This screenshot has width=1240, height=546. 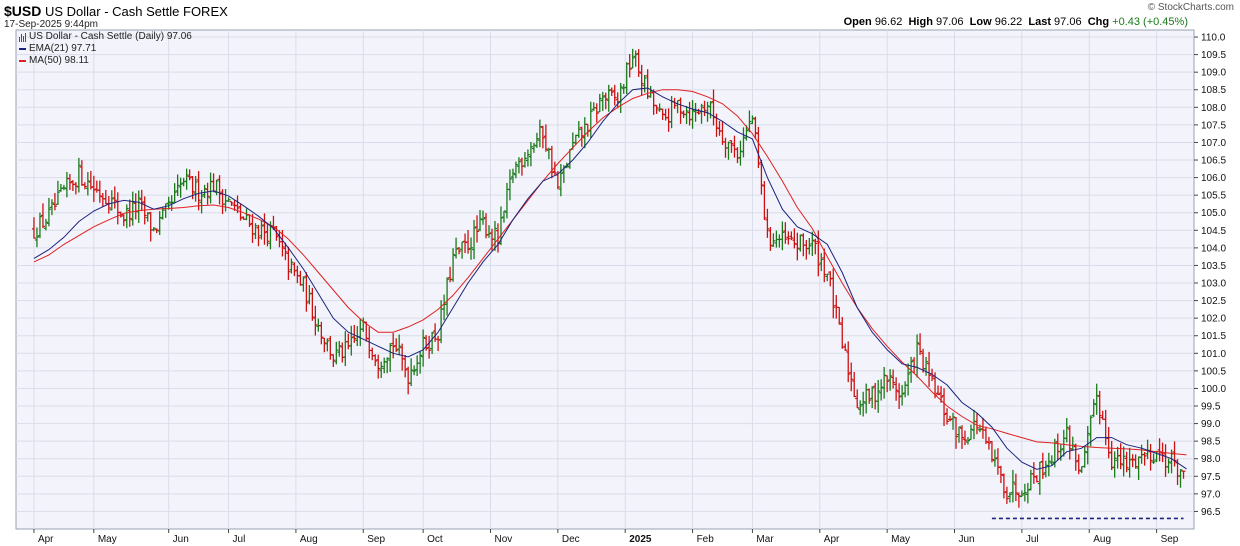 I want to click on y-tick-label: 97.5, so click(x=1211, y=477).